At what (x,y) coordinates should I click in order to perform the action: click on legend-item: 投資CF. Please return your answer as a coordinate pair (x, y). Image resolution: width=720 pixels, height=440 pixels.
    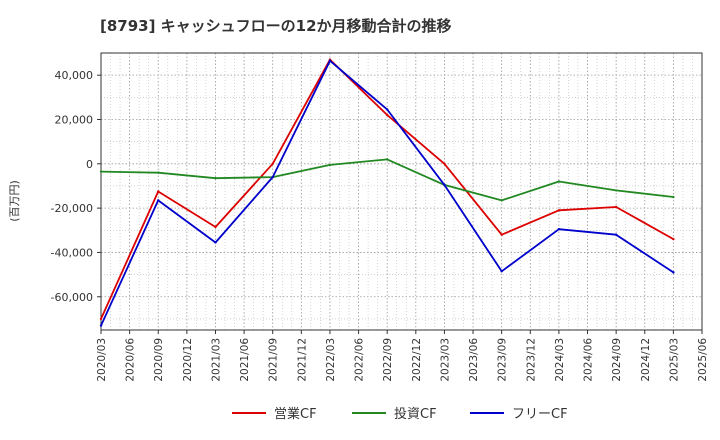
    Looking at the image, I should click on (394, 414).